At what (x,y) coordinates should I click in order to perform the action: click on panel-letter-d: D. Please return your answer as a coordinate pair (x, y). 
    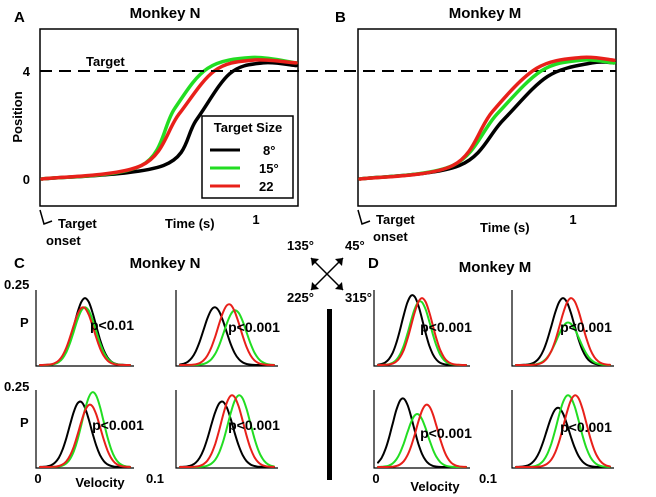
    Looking at the image, I should click on (373, 263).